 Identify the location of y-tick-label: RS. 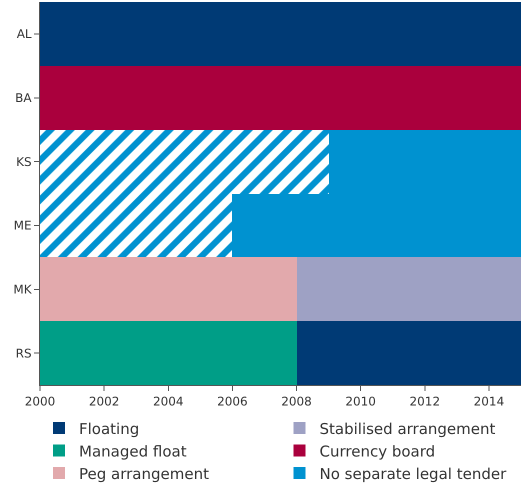
(24, 353).